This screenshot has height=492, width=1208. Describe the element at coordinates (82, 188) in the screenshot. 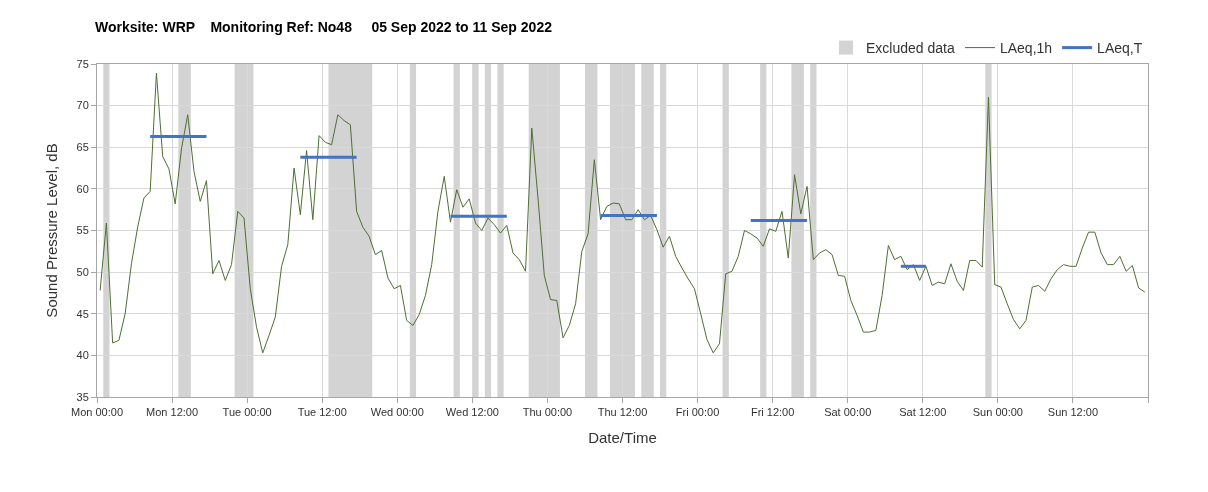

I see `y-tick-label: 60` at that location.